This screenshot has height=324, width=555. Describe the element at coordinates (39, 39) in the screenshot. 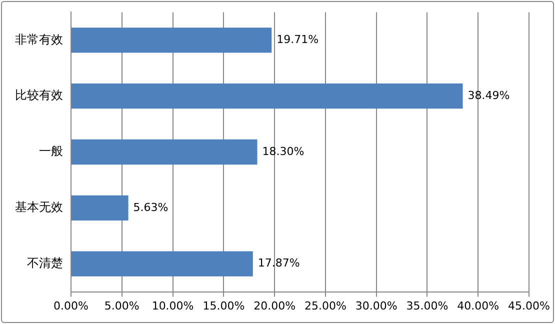

I see `y-tick-label: 非常有效` at that location.